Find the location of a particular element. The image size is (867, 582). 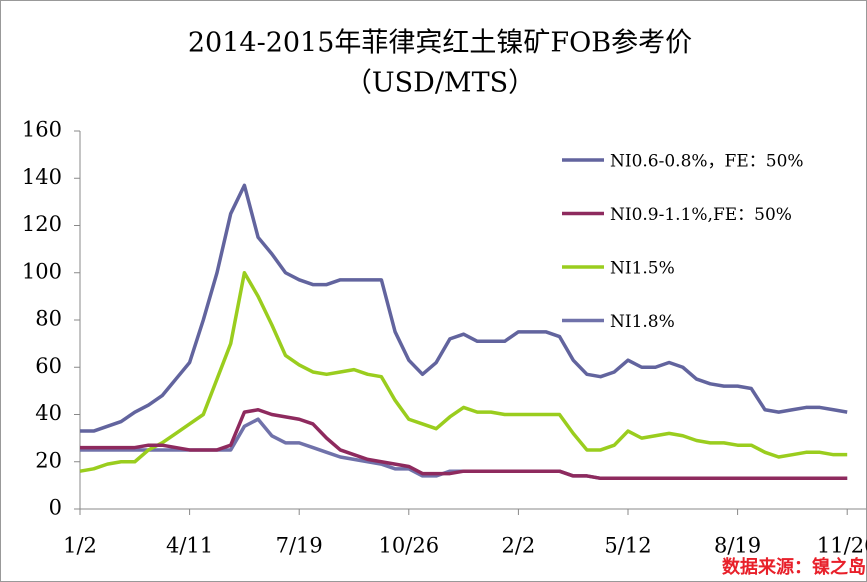

y-tick-label: 0 is located at coordinates (55, 508).